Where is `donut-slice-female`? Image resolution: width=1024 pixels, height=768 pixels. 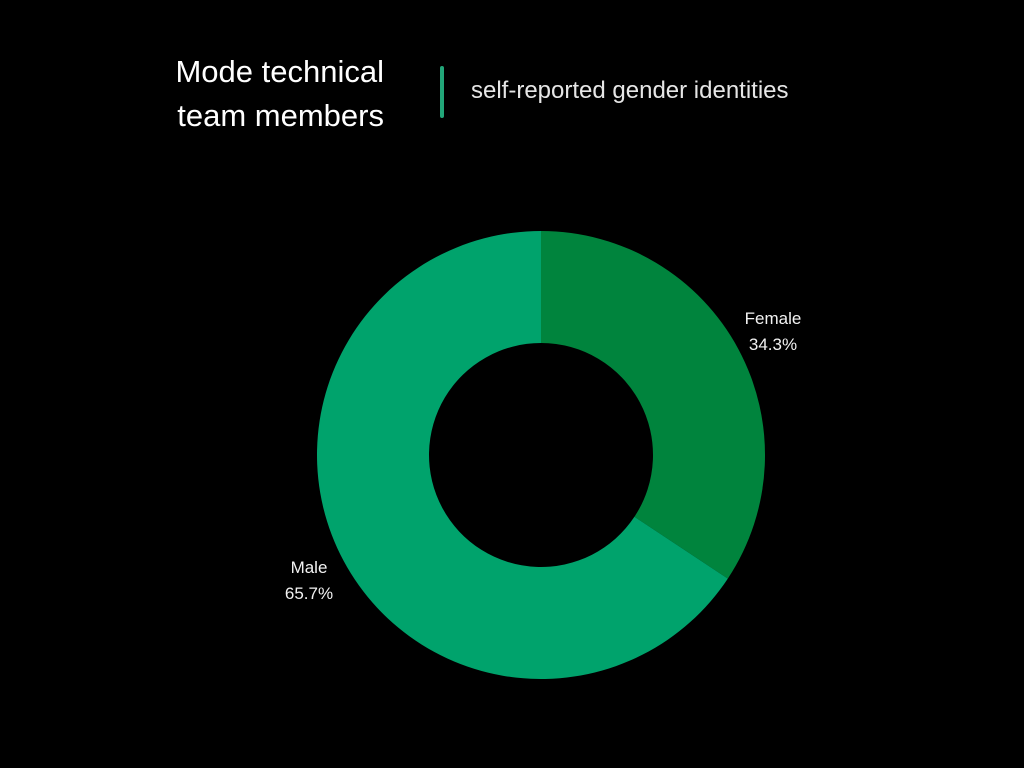
donut-slice-female is located at coordinates (653, 405).